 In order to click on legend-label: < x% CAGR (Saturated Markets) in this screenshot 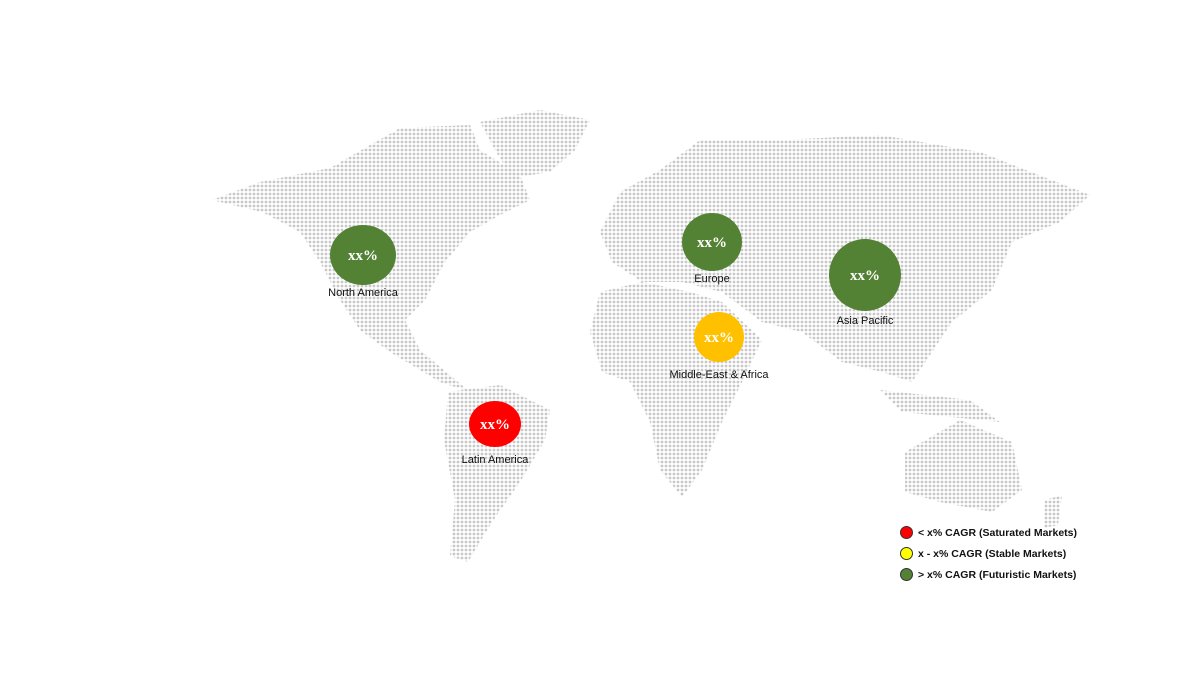, I will do `click(998, 532)`.